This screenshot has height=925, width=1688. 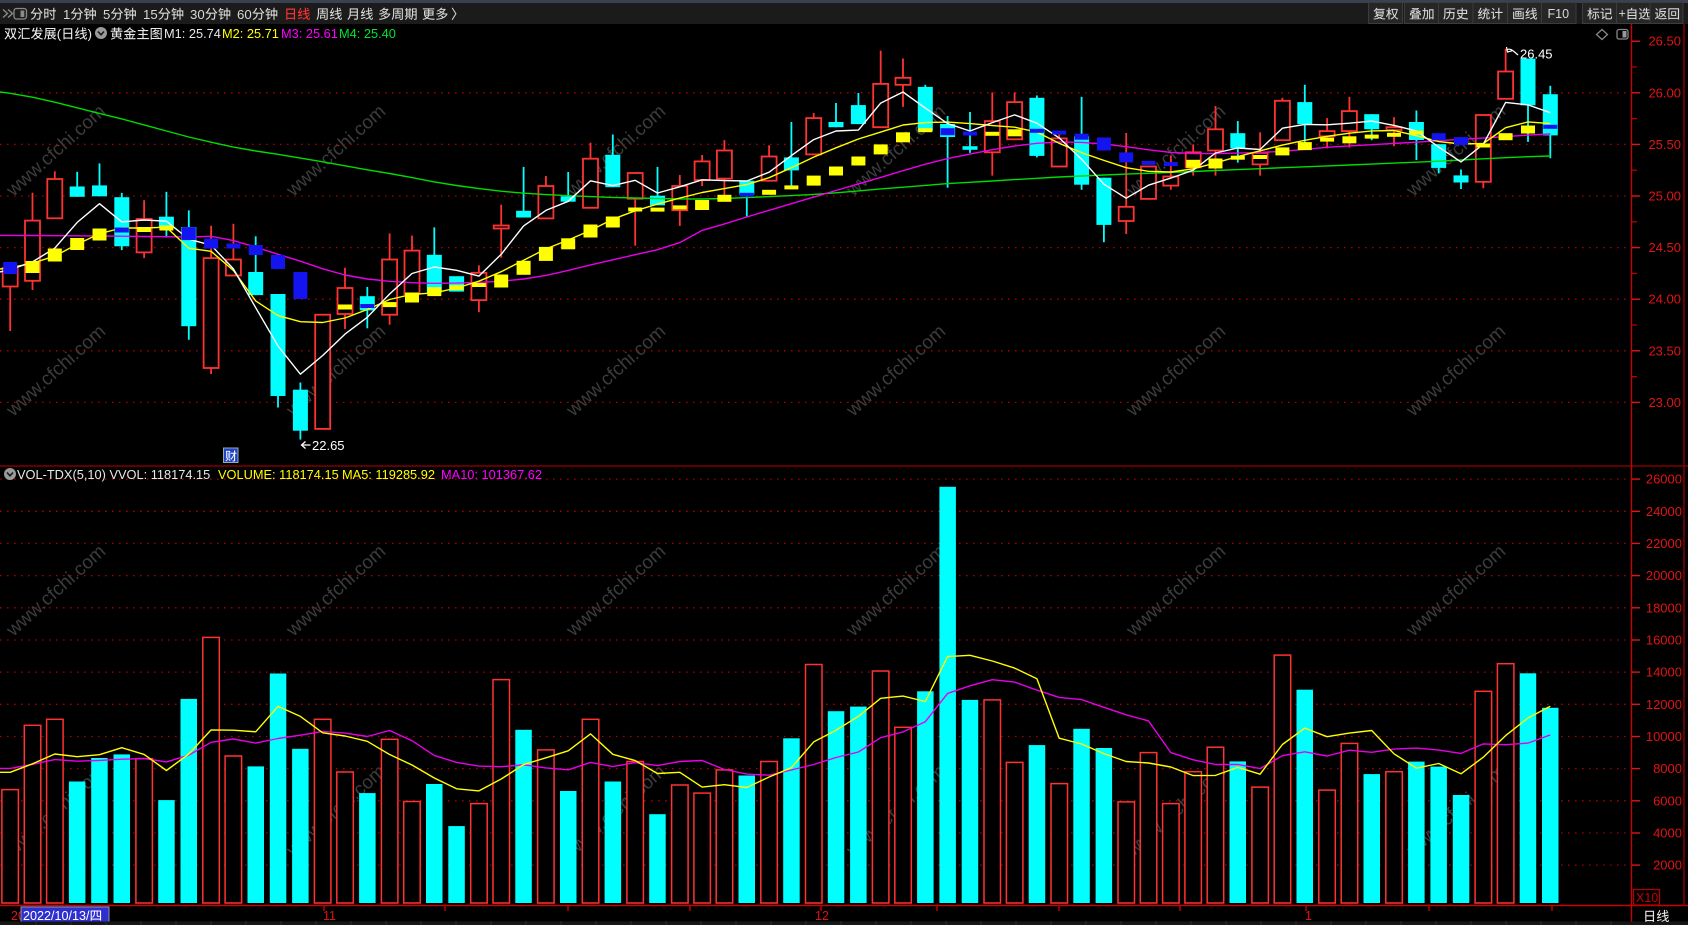 I want to click on svg-text: M1: 25.74, so click(x=192, y=33).